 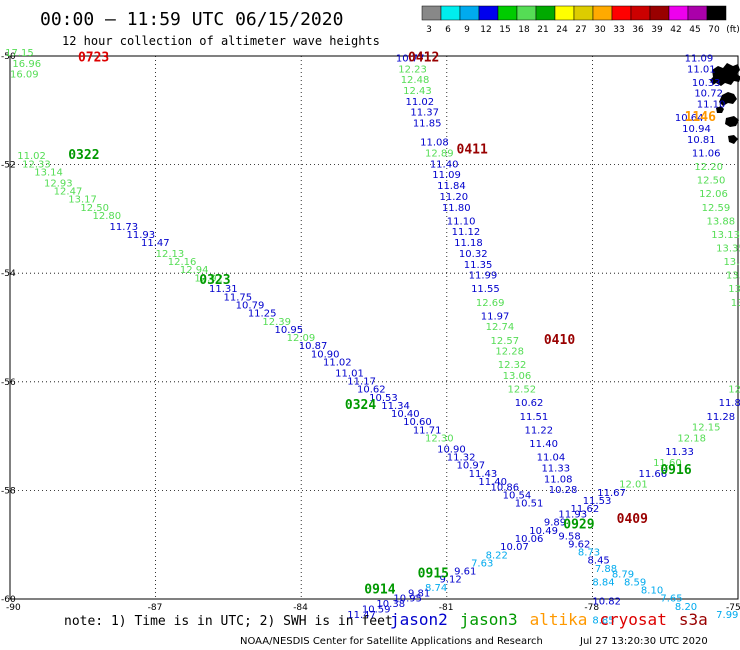 What do you see at coordinates (706, 83) in the screenshot?
I see `wave-height-point: 10.33` at bounding box center [706, 83].